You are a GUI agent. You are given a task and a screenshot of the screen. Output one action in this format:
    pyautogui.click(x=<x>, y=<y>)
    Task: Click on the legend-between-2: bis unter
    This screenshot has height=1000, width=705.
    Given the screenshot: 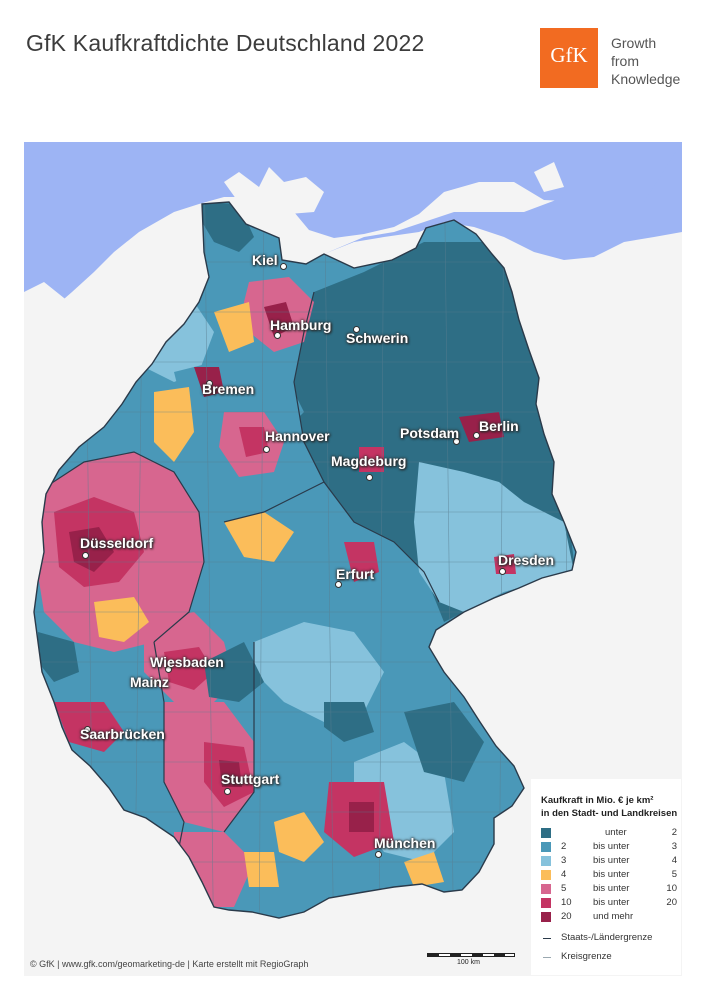 What is the action you would take?
    pyautogui.click(x=611, y=846)
    